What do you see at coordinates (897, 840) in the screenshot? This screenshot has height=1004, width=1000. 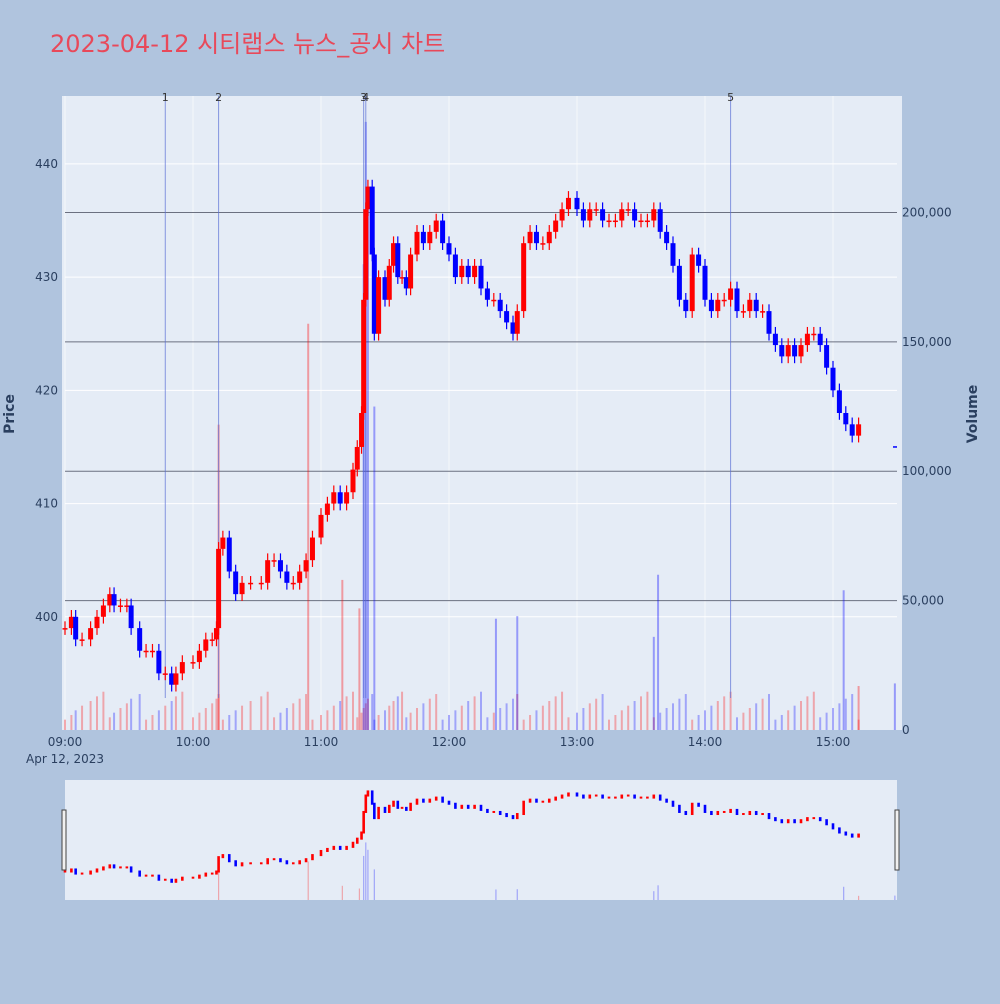 I see `range-slider-right-handle` at bounding box center [897, 840].